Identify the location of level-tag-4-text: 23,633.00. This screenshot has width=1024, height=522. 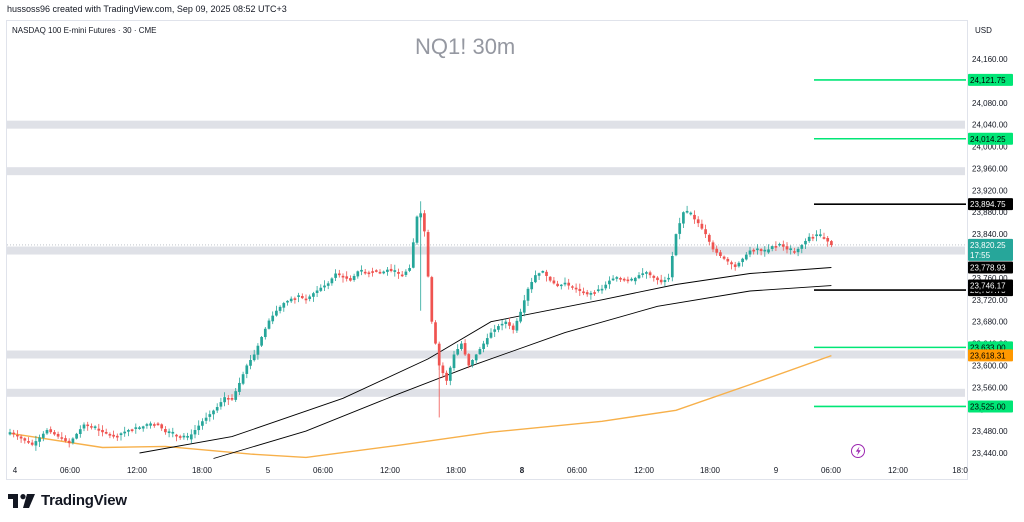
(988, 347).